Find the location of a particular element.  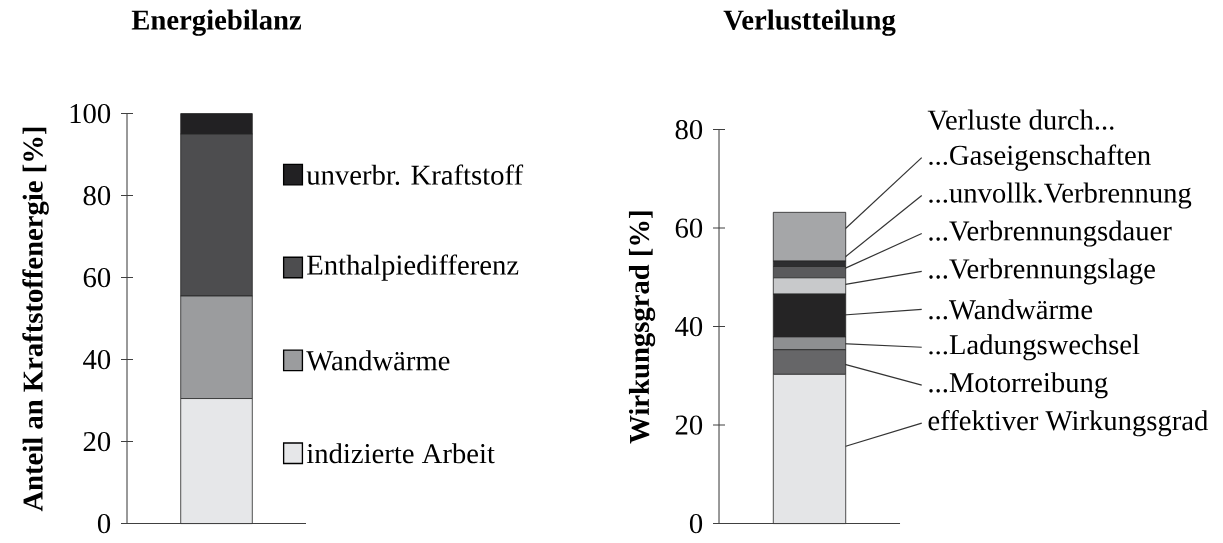

y-axis-title: Anteil an Kraftstoffenergie [%] is located at coordinates (35, 319).